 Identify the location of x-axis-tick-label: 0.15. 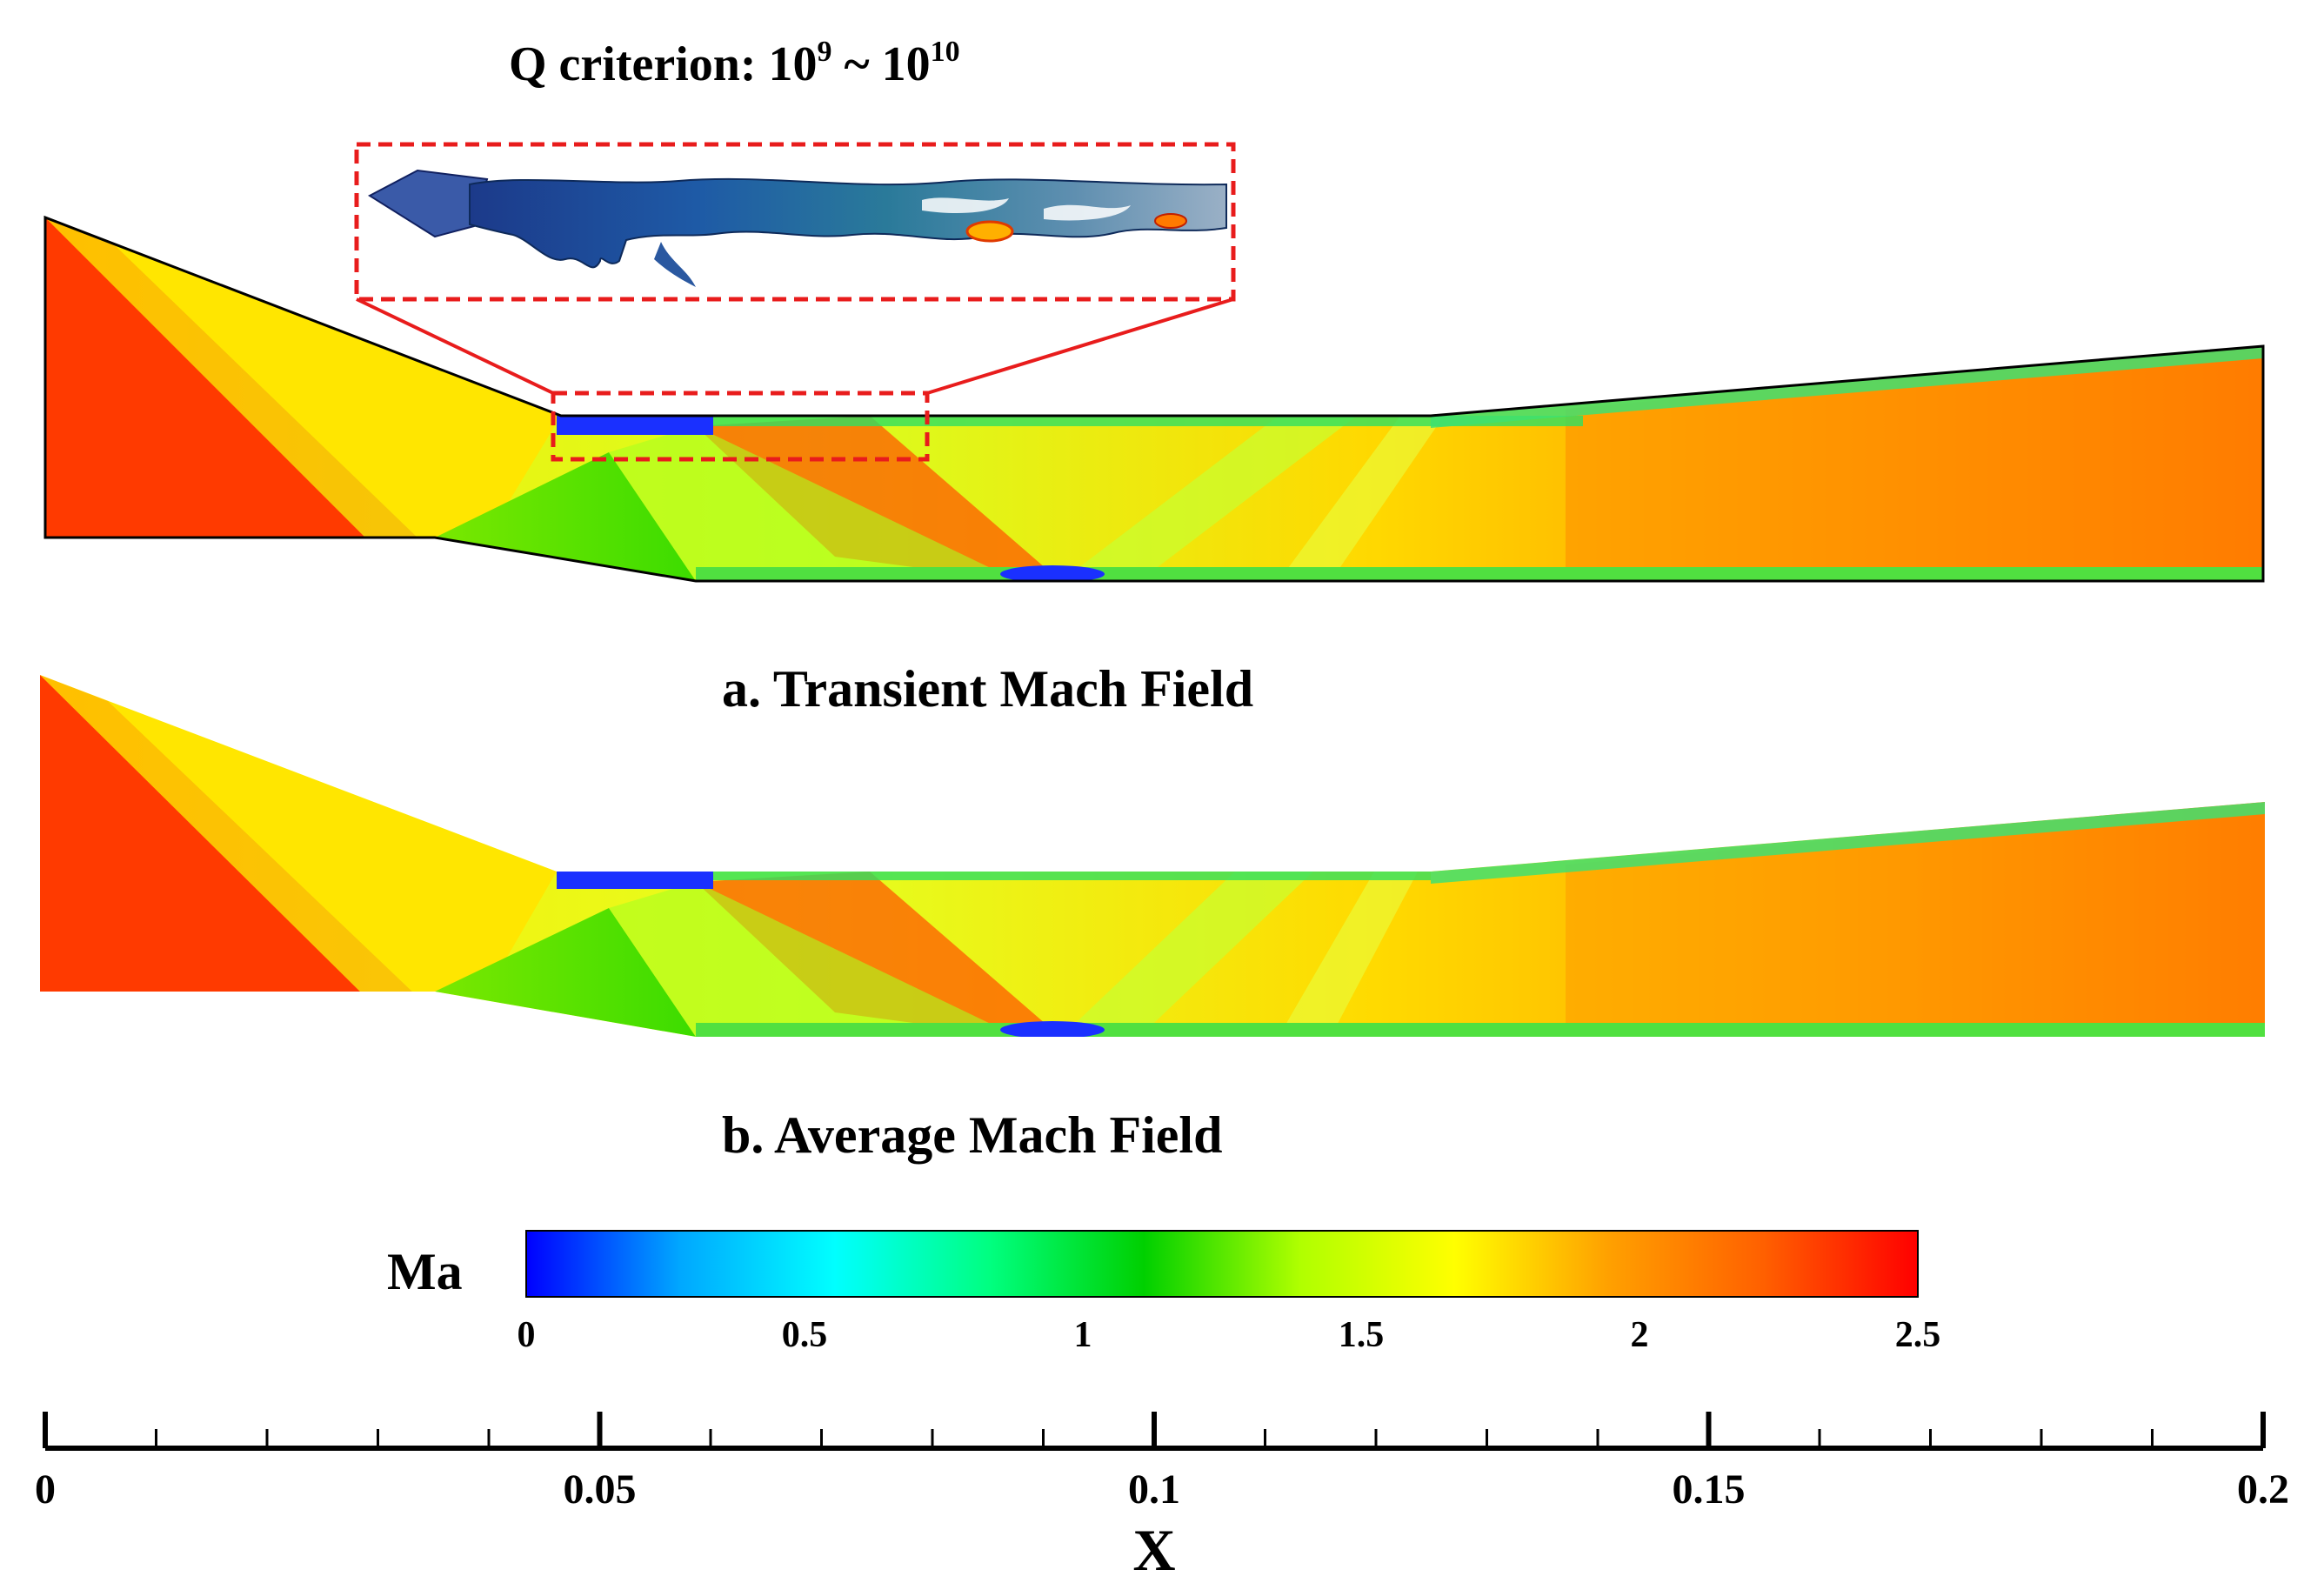
(1709, 1489).